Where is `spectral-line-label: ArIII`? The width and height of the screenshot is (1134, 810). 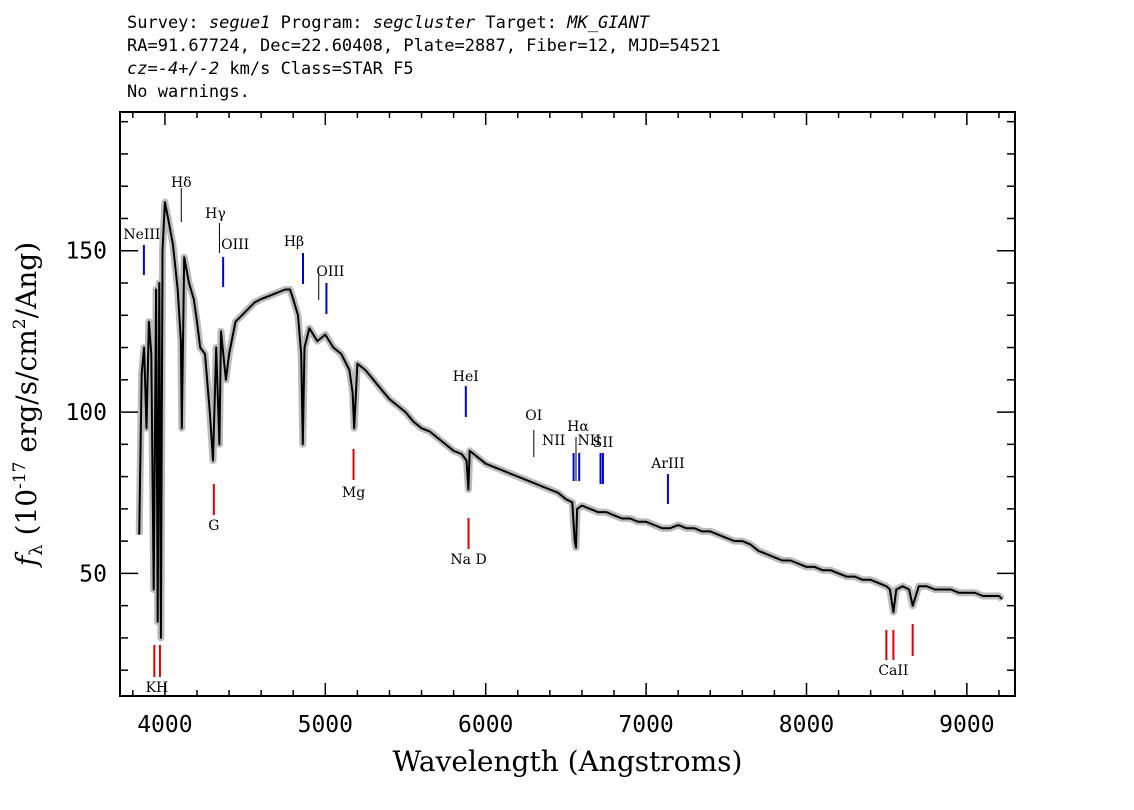 spectral-line-label: ArIII is located at coordinates (667, 464).